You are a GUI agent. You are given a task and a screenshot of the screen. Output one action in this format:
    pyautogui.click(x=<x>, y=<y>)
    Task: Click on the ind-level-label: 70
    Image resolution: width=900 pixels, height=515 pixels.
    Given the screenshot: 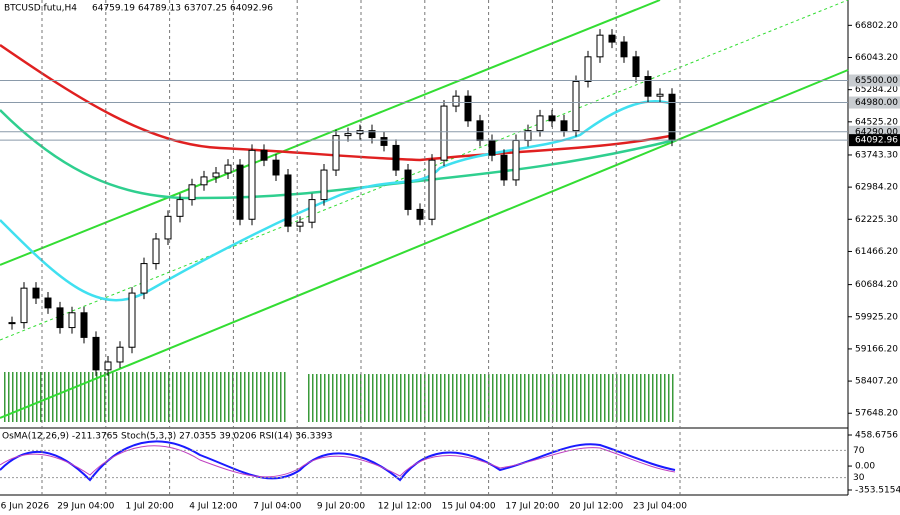 What is the action you would take?
    pyautogui.click(x=859, y=451)
    